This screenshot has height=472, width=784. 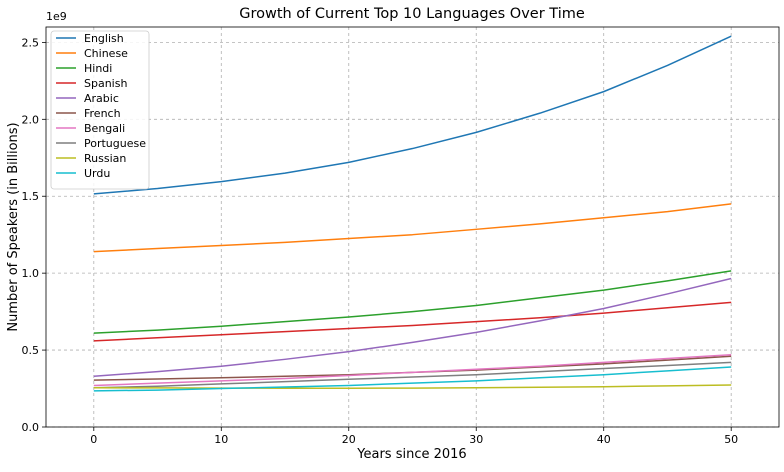 I want to click on series-line-russian, so click(x=412, y=386).